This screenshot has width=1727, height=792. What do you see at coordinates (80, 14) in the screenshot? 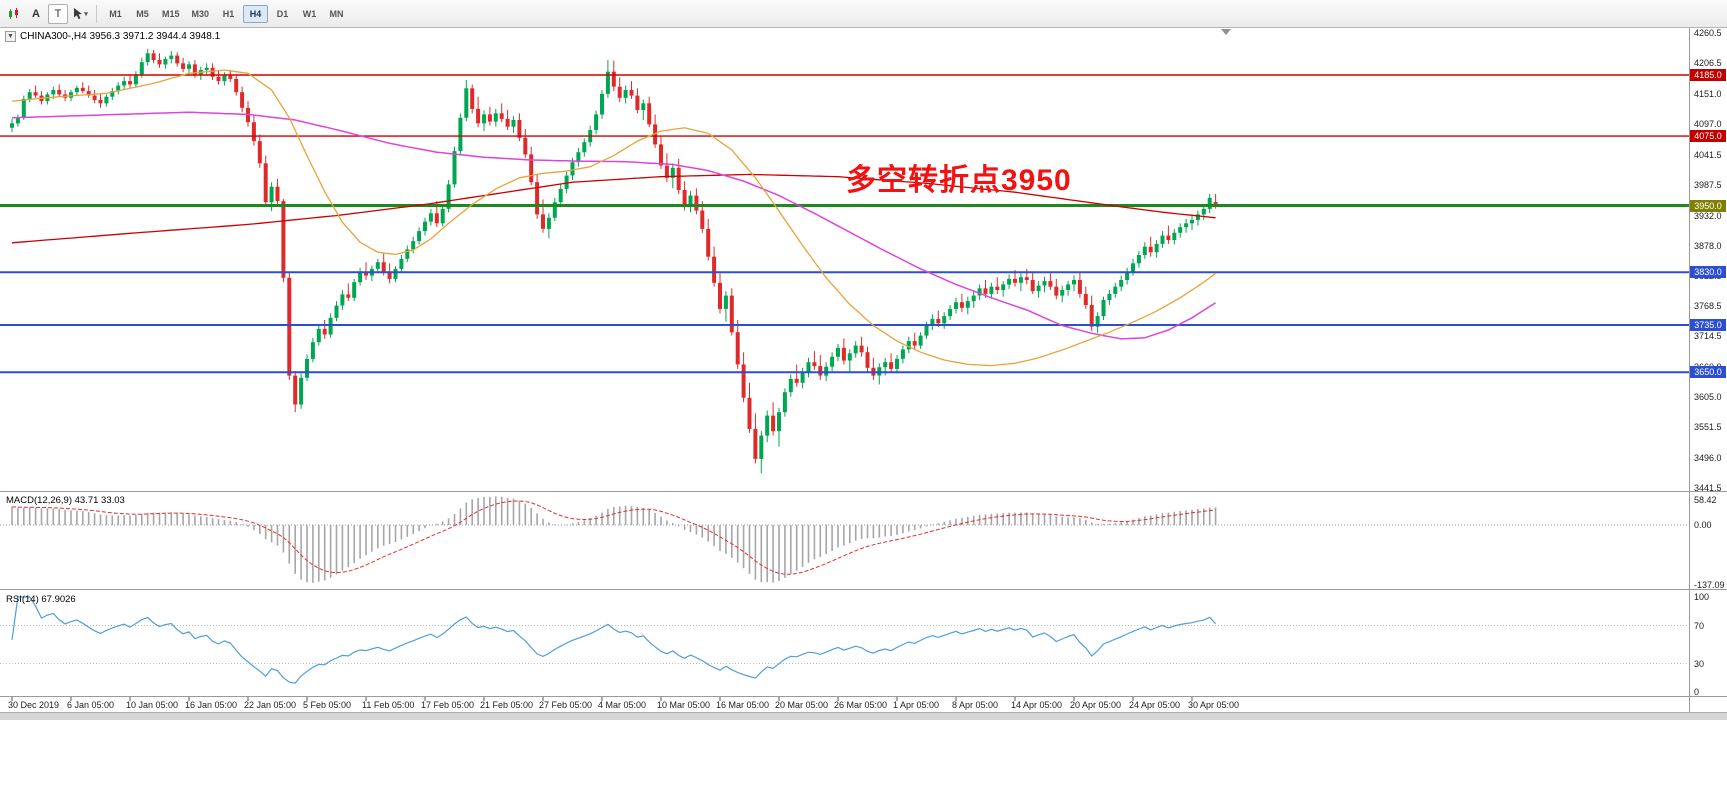
I see `cursor-tool-button: ▾` at bounding box center [80, 14].